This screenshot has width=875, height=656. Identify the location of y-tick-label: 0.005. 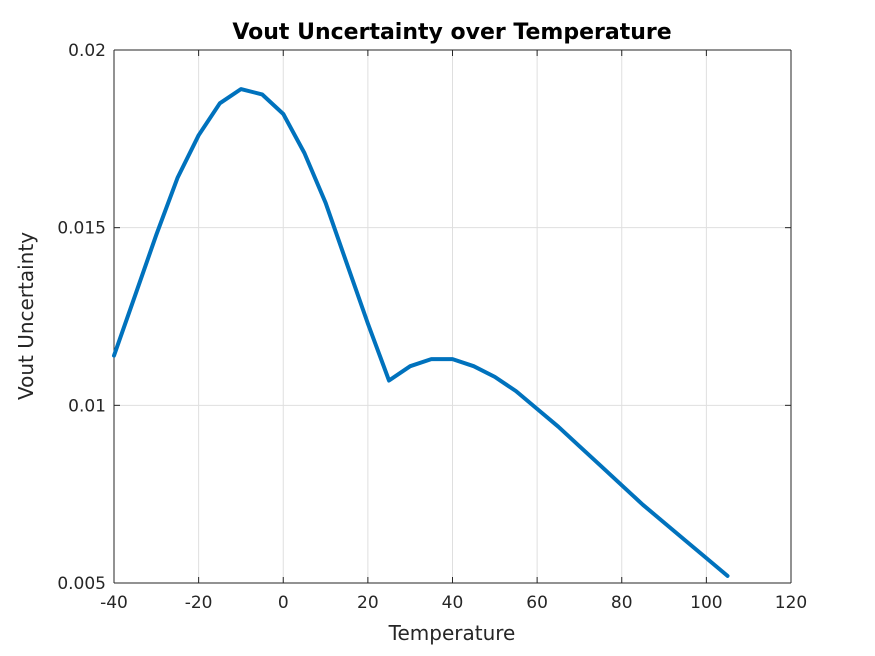
(81, 584).